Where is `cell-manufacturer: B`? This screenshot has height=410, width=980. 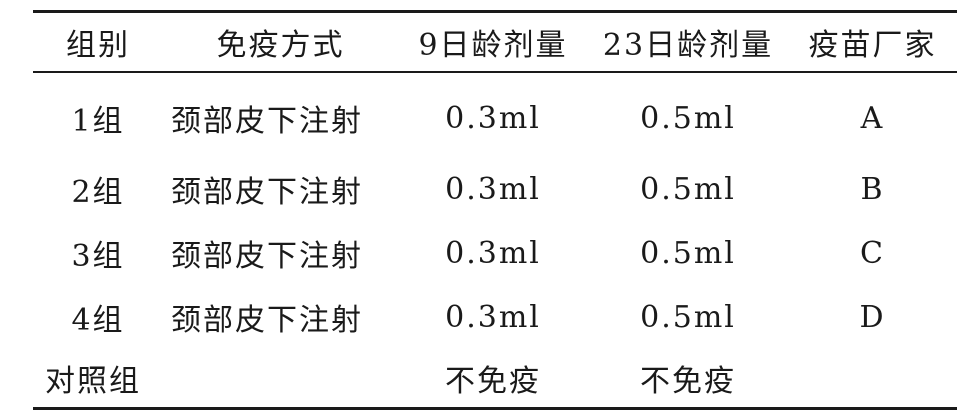
cell-manufacturer: B is located at coordinates (872, 189).